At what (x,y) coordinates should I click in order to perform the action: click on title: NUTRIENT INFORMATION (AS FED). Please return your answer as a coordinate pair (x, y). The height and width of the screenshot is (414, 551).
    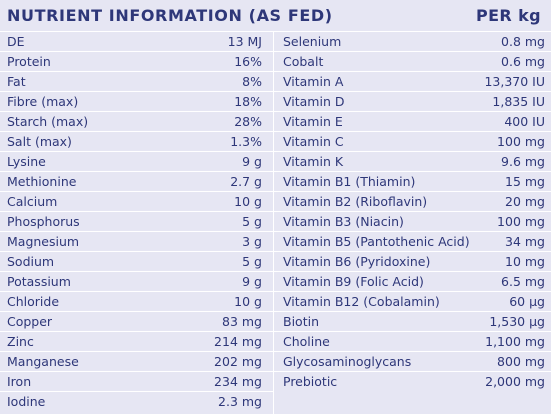
    Looking at the image, I should click on (170, 15).